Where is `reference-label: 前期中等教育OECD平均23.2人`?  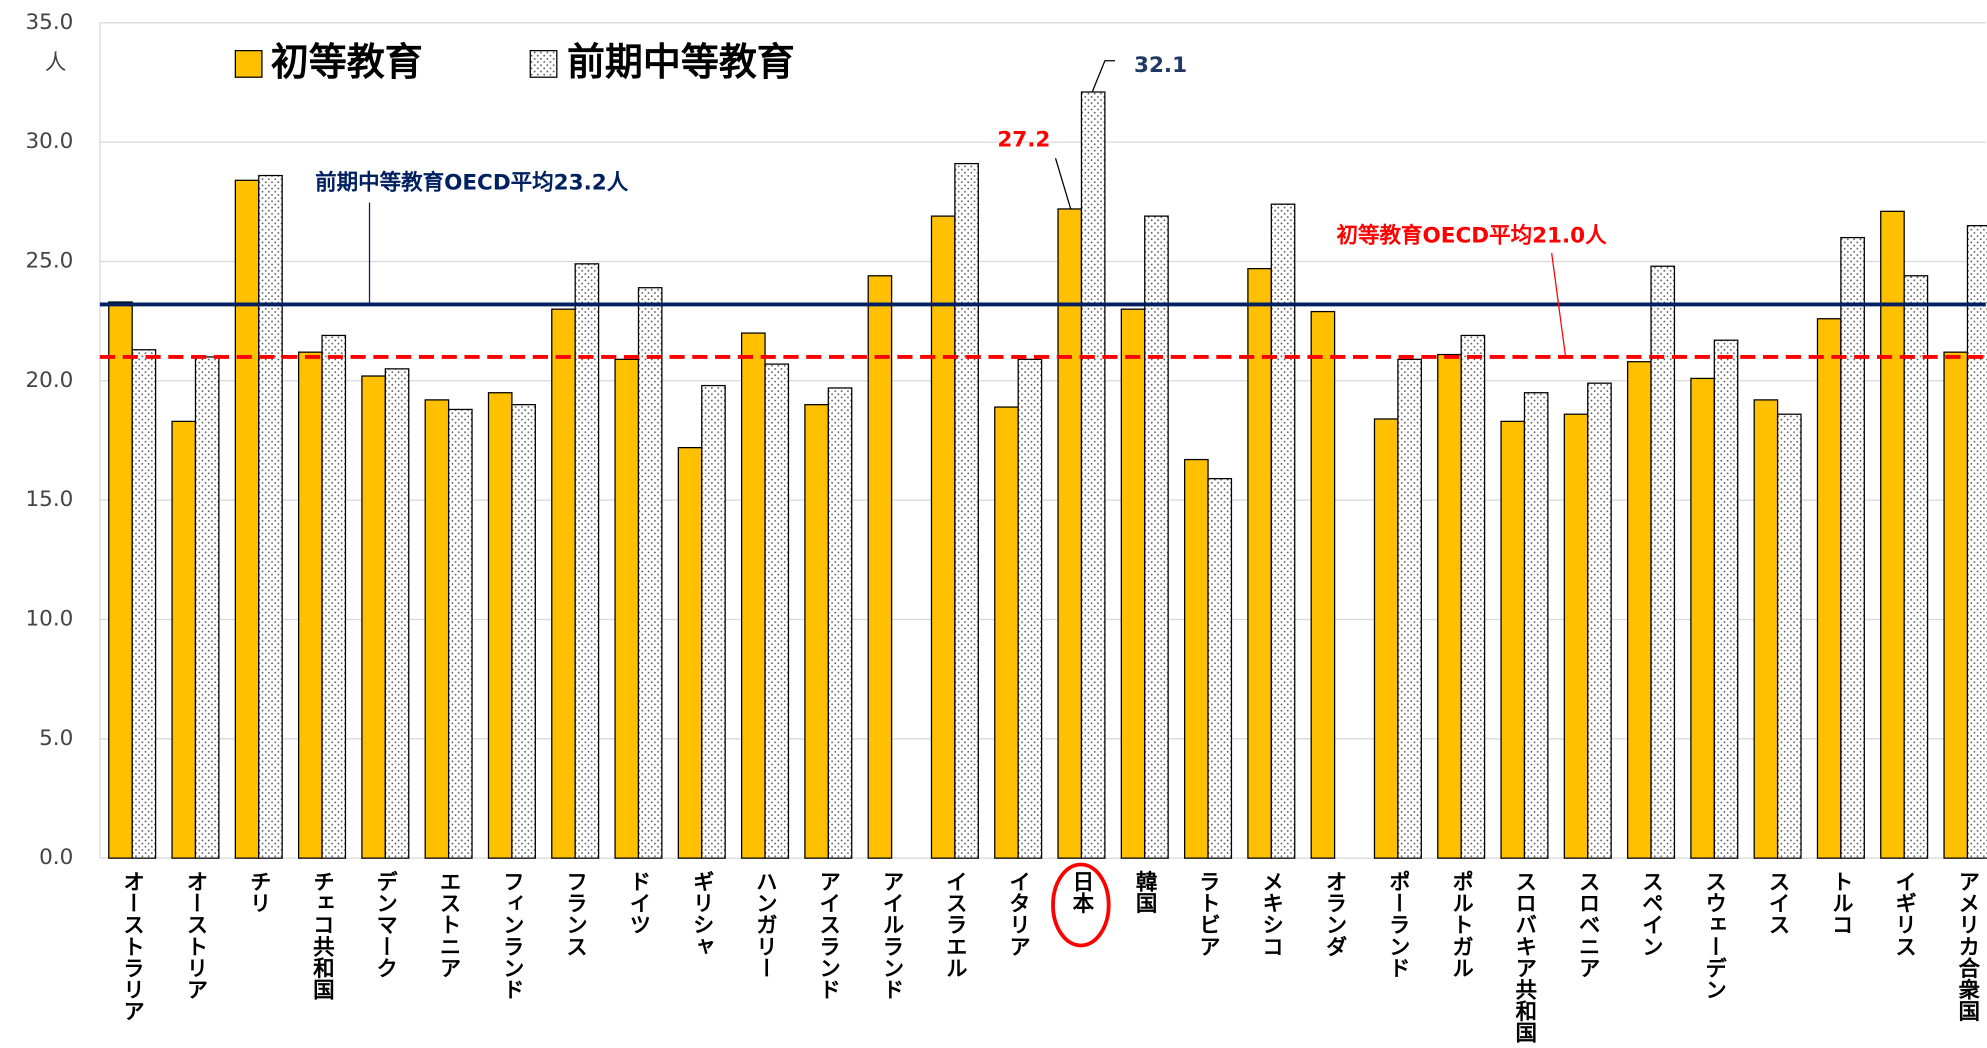
reference-label: 前期中等教育OECD平均23.2人 is located at coordinates (472, 183).